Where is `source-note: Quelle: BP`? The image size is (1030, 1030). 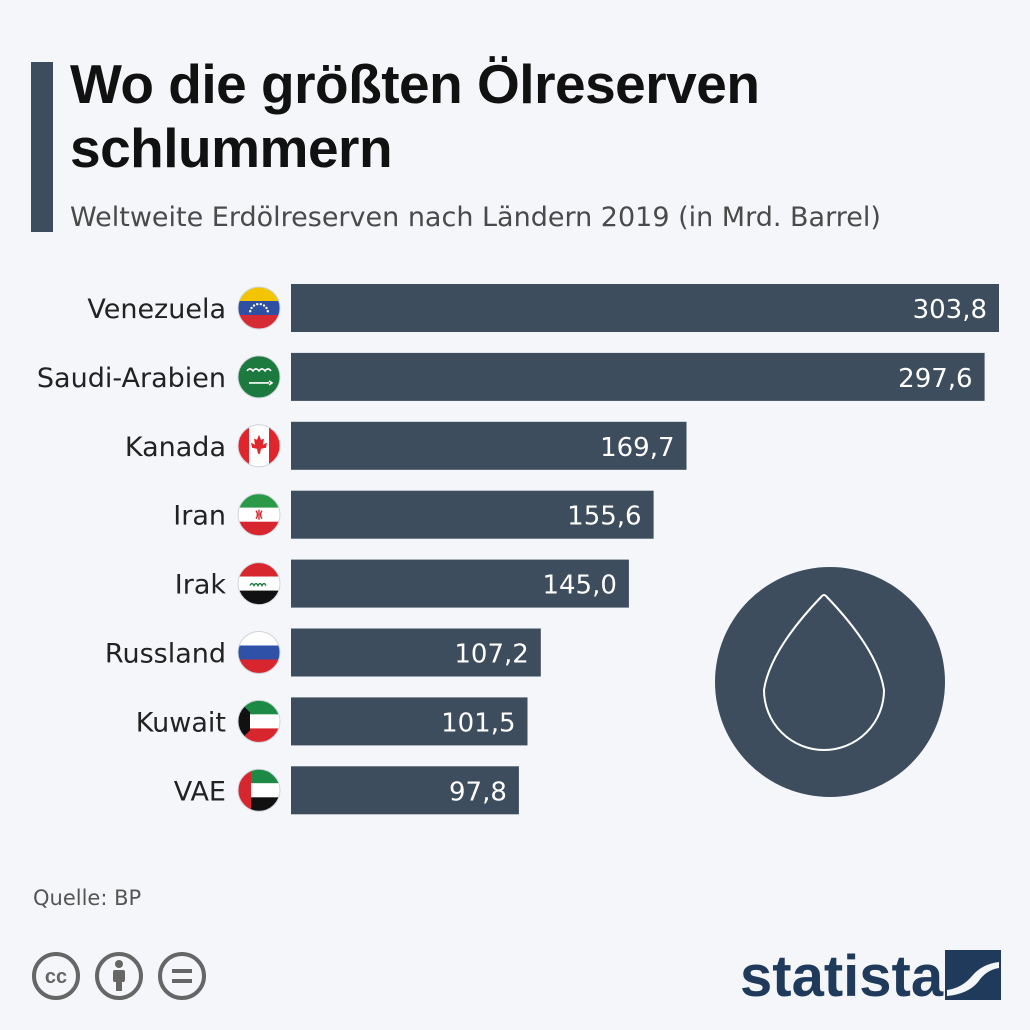
source-note: Quelle: BP is located at coordinates (87, 898).